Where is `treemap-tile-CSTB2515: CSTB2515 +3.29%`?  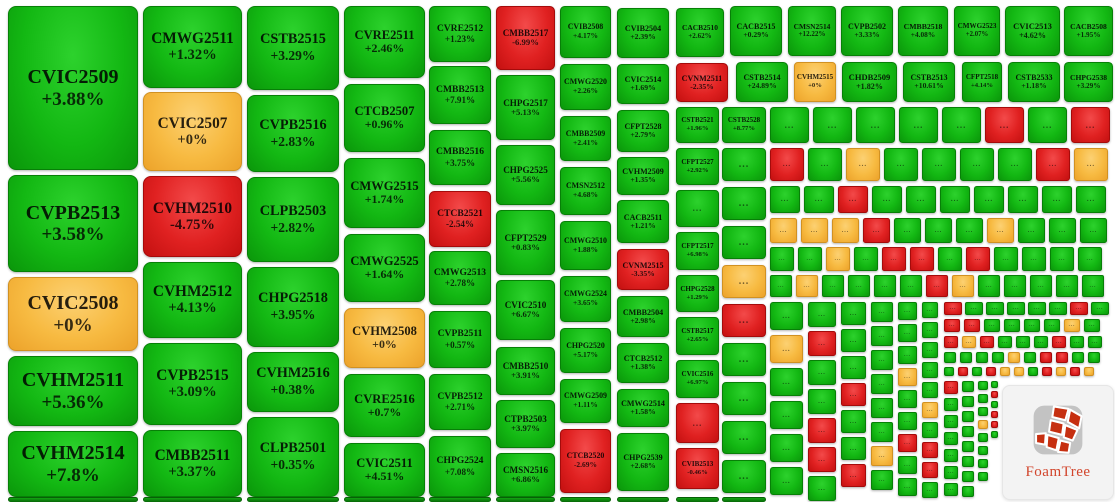 treemap-tile-CSTB2515: CSTB2515 +3.29% is located at coordinates (293, 48).